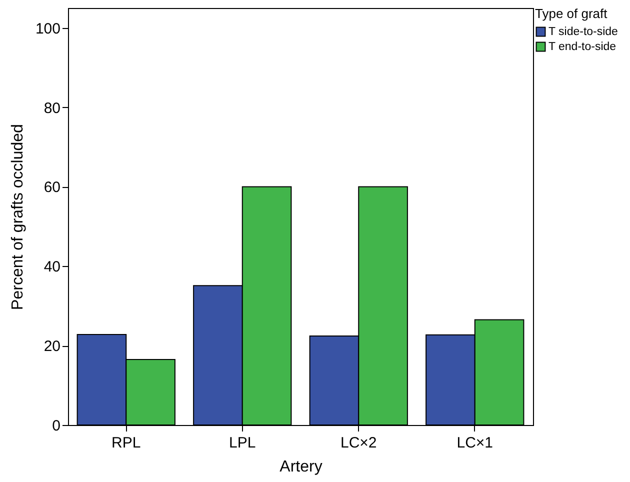 The image size is (630, 482). Describe the element at coordinates (242, 443) in the screenshot. I see `x-tick-label: LPL` at that location.